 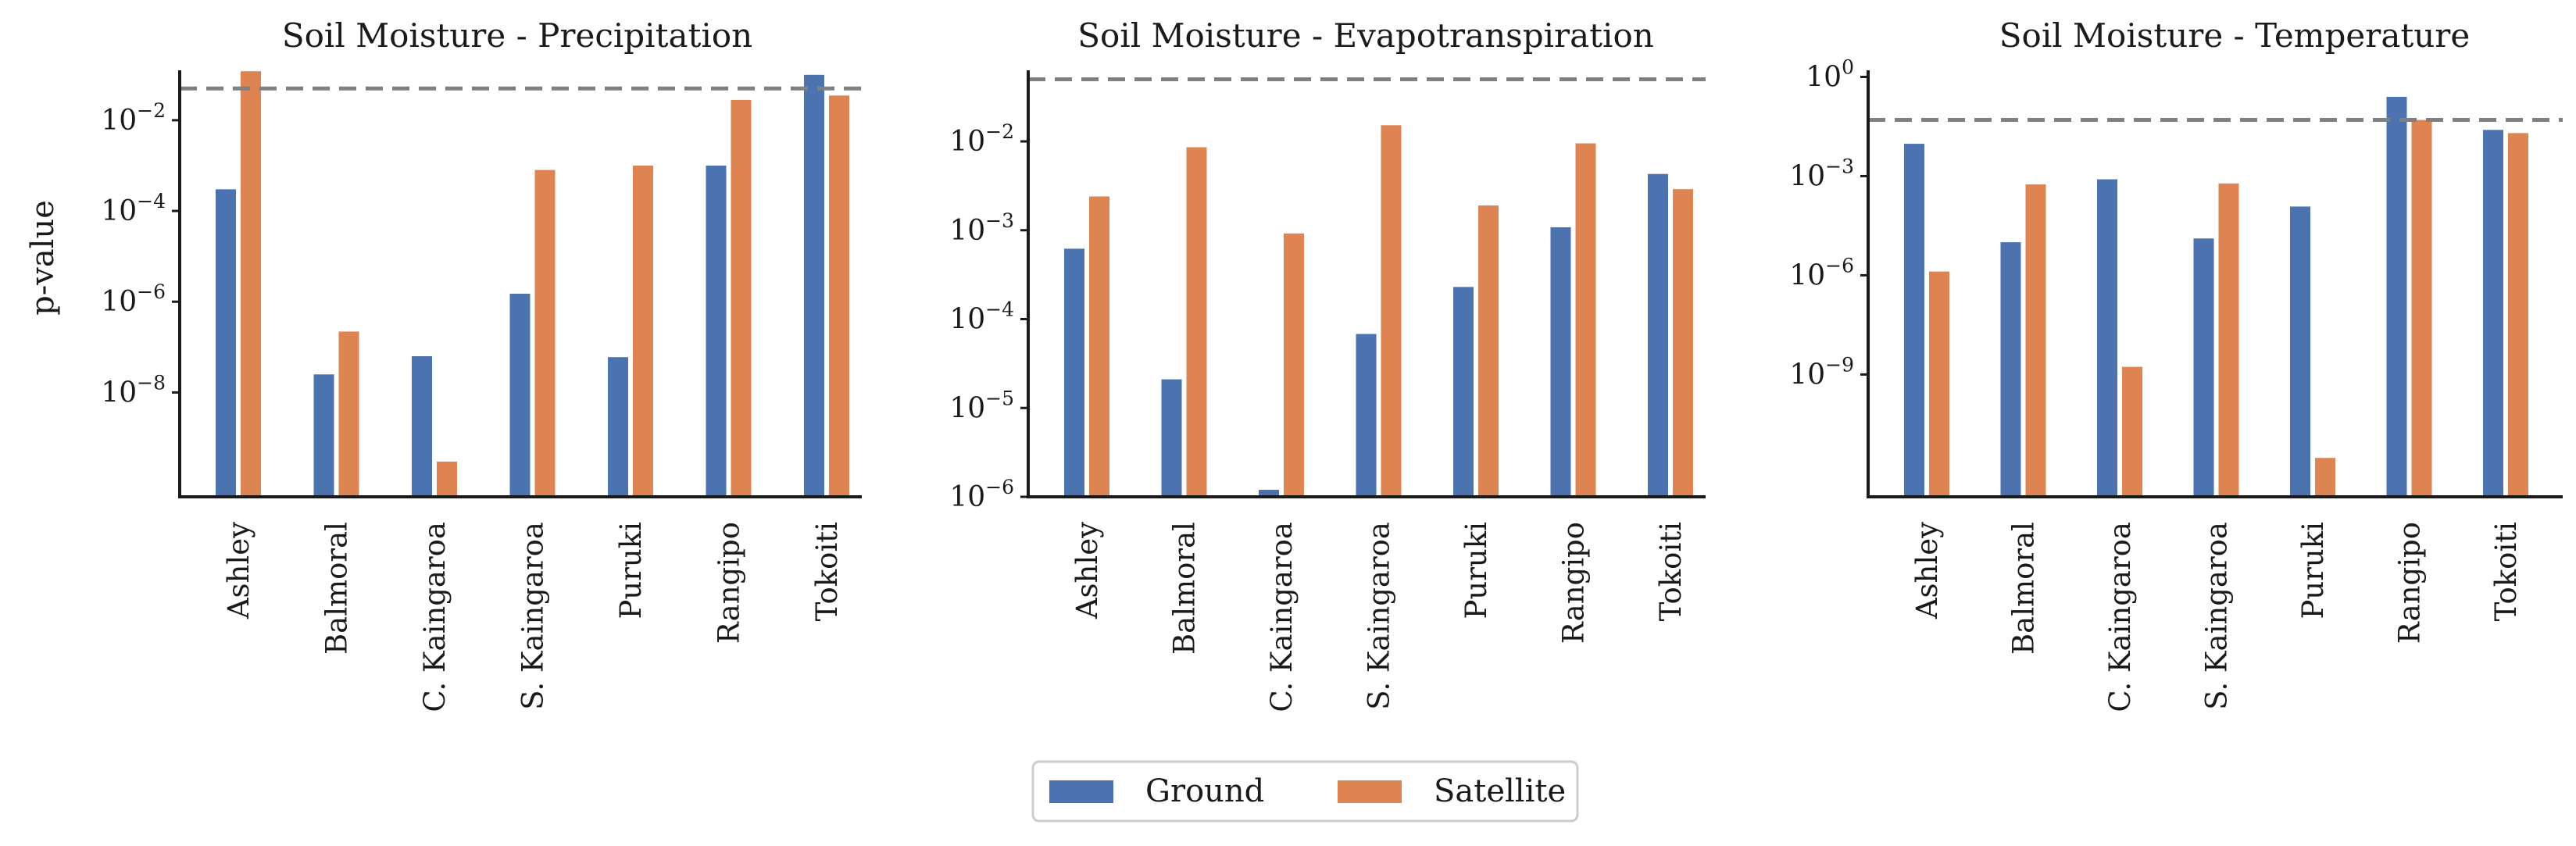 I want to click on chart-title: Soil Moisture - Evapotranspiration, so click(x=1366, y=35).